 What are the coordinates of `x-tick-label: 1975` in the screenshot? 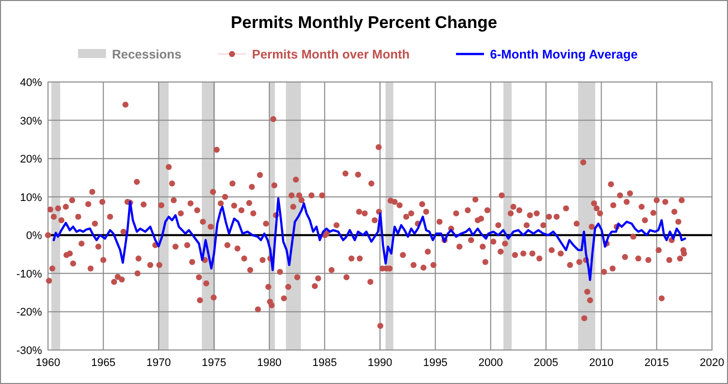 It's located at (214, 363).